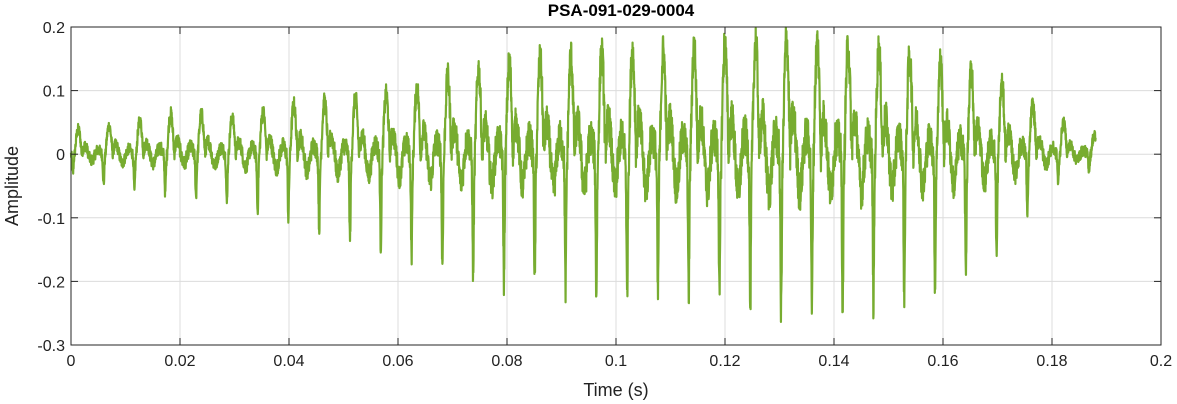  I want to click on x-tick-label: 0.14, so click(833, 361).